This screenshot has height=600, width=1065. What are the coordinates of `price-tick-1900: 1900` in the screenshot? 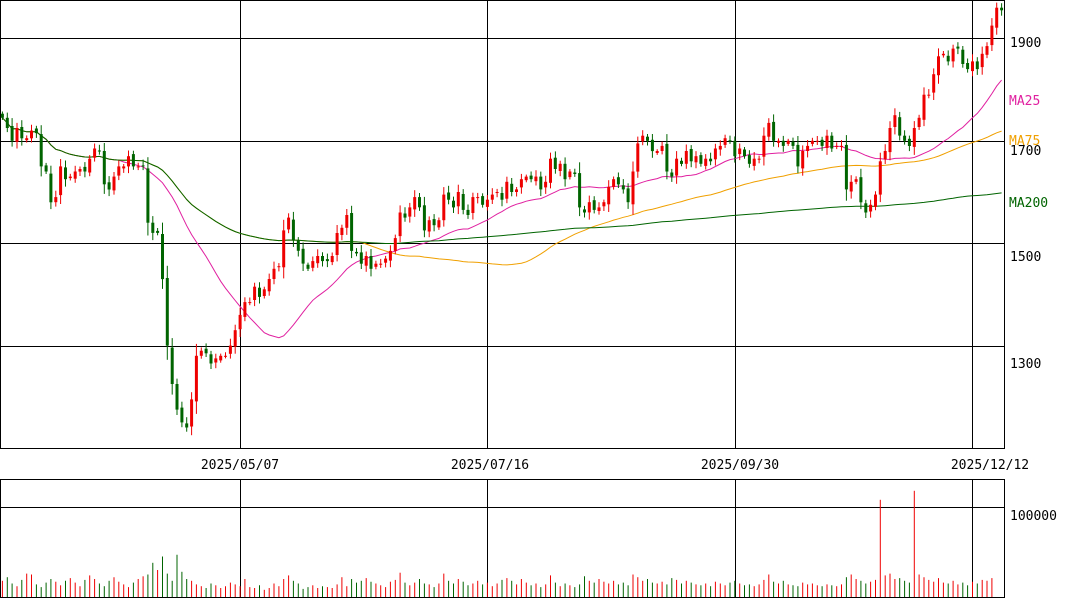 It's located at (1025, 43).